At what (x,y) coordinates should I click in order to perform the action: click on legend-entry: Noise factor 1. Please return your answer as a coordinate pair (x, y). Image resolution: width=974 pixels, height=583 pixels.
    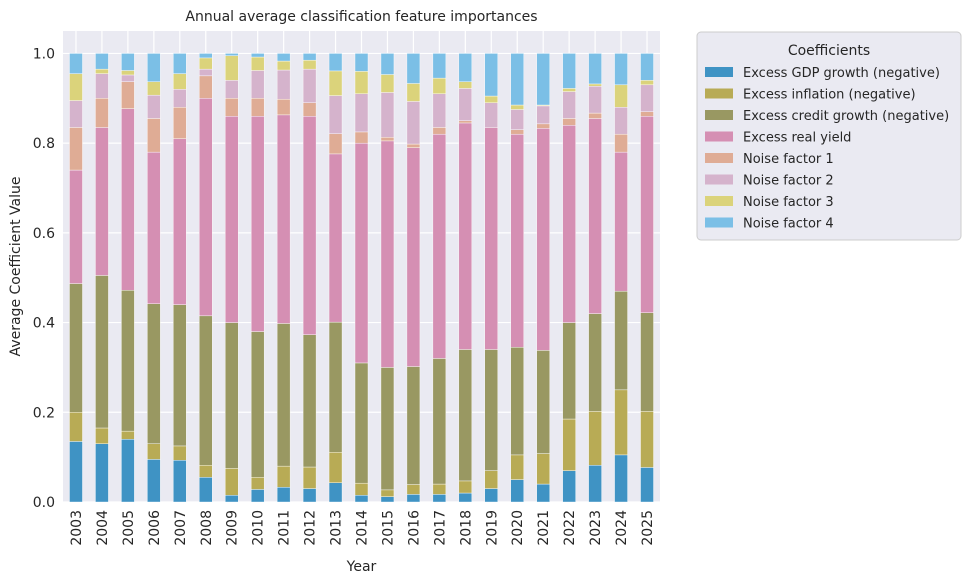
    Looking at the image, I should click on (788, 159).